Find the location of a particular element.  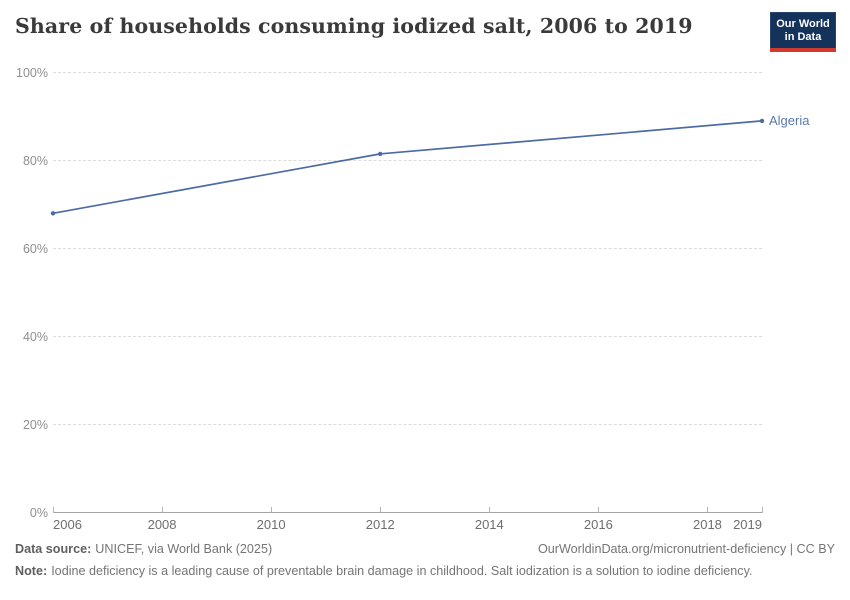

note-label: Note: is located at coordinates (31, 571).